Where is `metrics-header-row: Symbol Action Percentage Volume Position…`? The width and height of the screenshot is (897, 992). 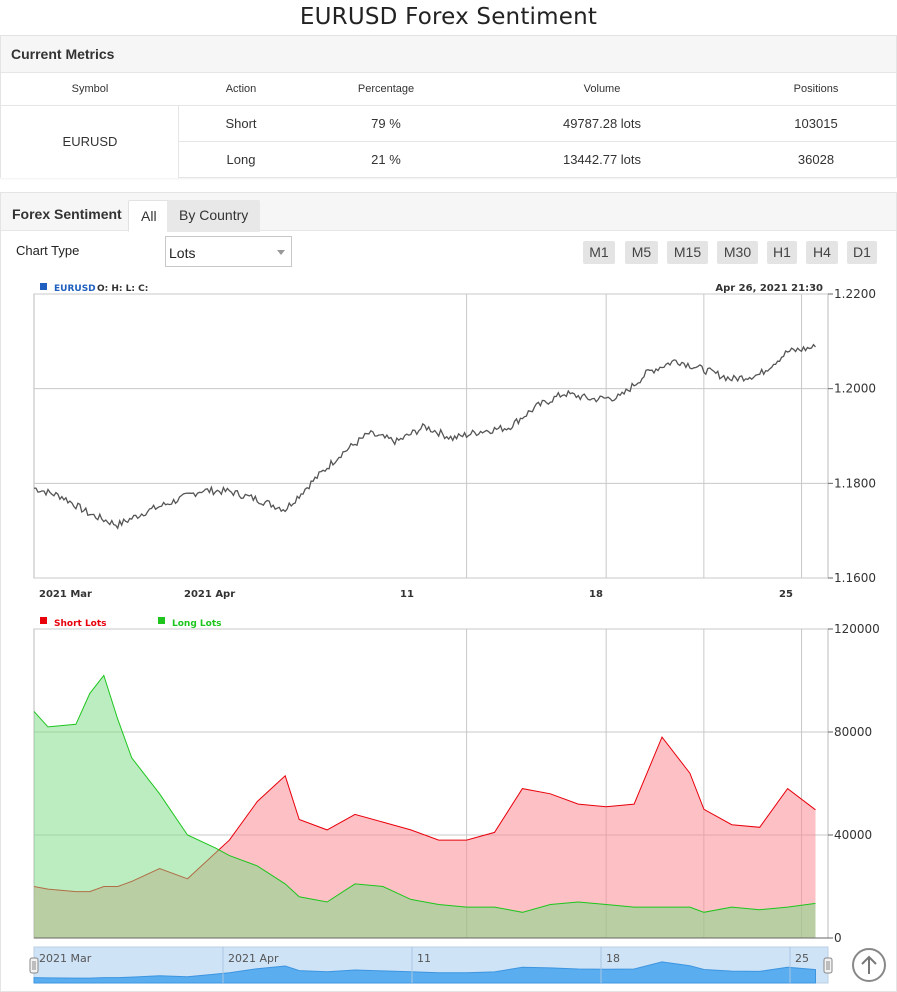 metrics-header-row: Symbol Action Percentage Volume Position… is located at coordinates (448, 89).